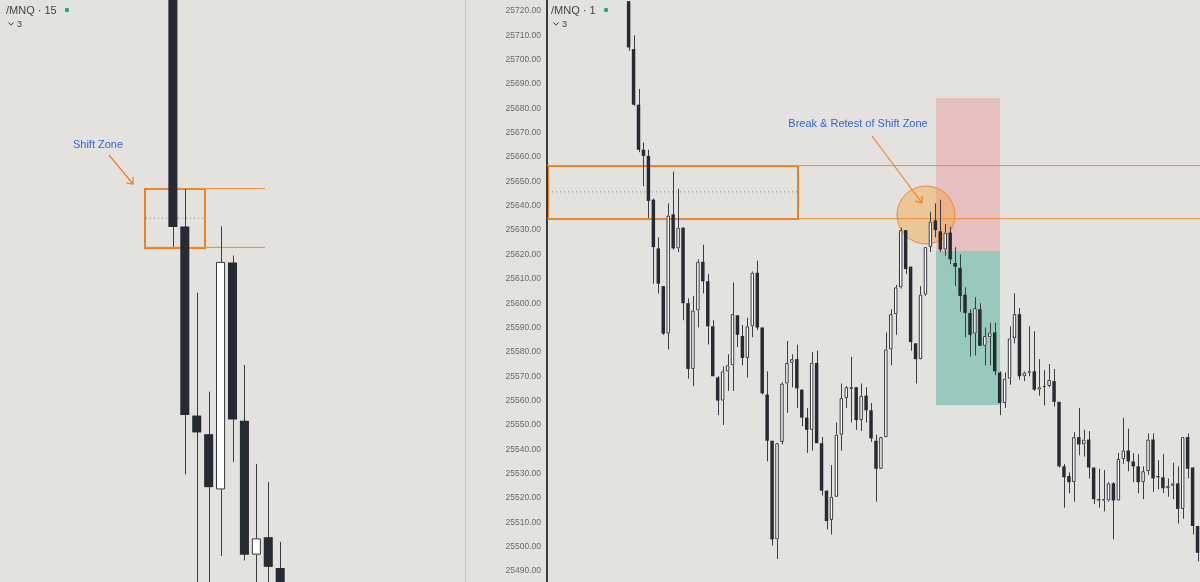 This screenshot has height=582, width=1200. What do you see at coordinates (523, 59) in the screenshot?
I see `y-tick-label: 25700.00` at bounding box center [523, 59].